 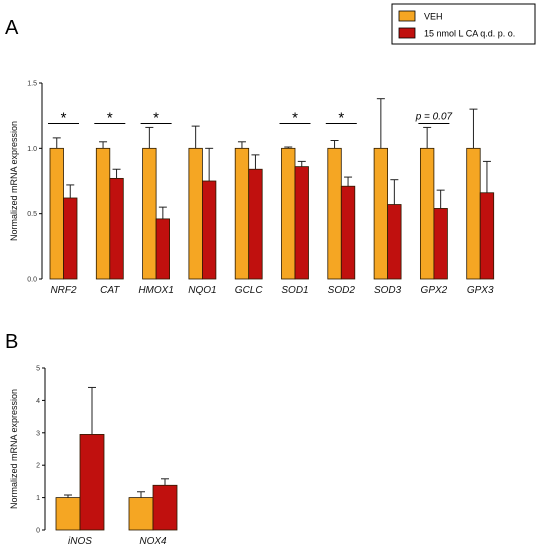 What do you see at coordinates (116, 228) in the screenshot?
I see `panel-a-bar-cat-ca` at bounding box center [116, 228].